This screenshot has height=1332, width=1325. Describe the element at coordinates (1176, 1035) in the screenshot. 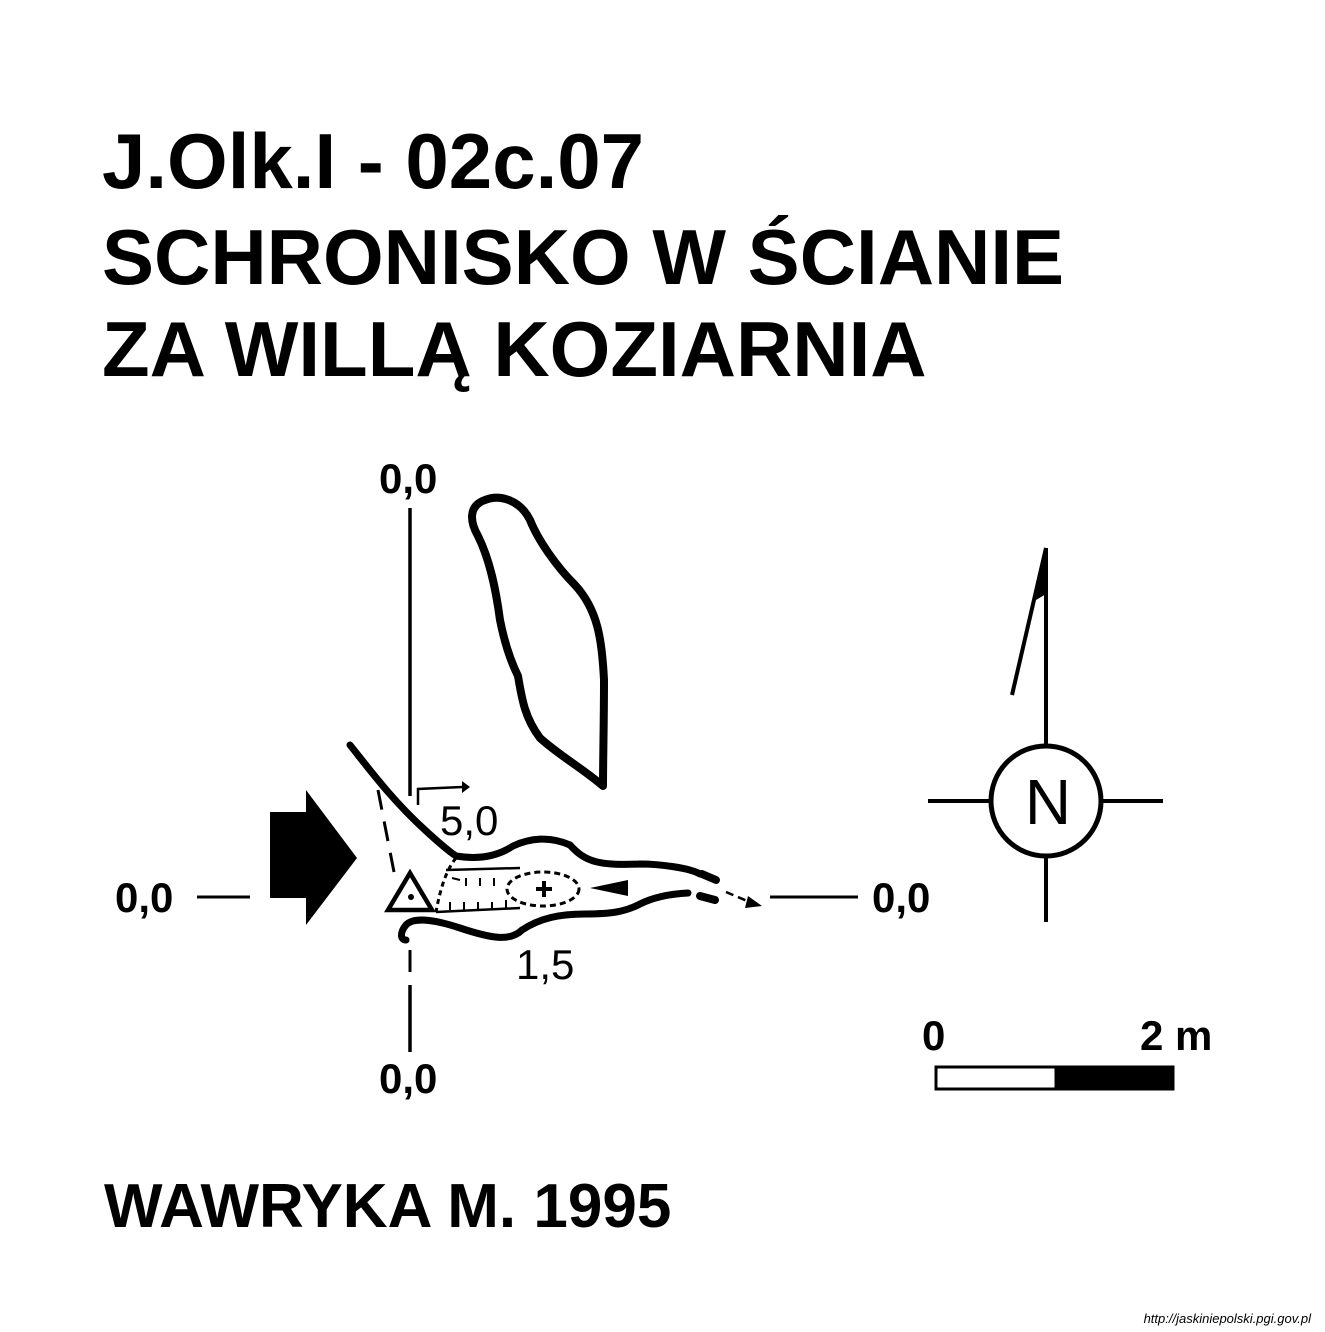

I see `scale-end-label: 2 m` at that location.